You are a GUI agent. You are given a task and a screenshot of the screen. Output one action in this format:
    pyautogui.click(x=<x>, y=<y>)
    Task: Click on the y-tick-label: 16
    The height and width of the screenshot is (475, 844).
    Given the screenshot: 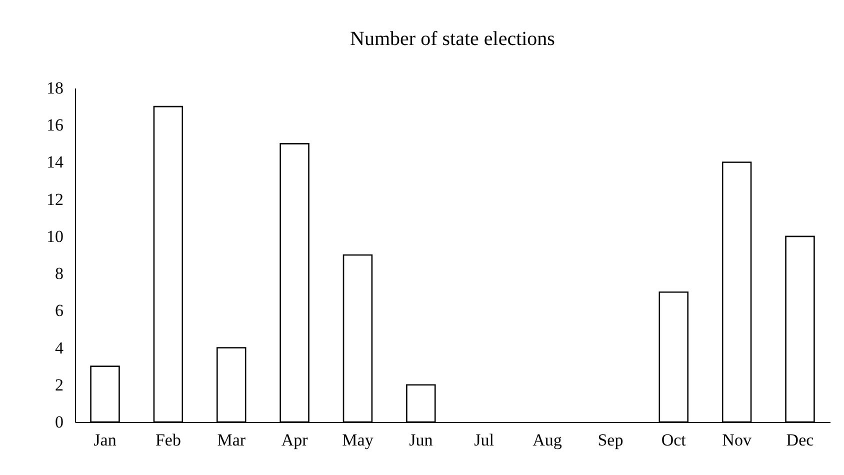 What is the action you would take?
    pyautogui.click(x=55, y=125)
    